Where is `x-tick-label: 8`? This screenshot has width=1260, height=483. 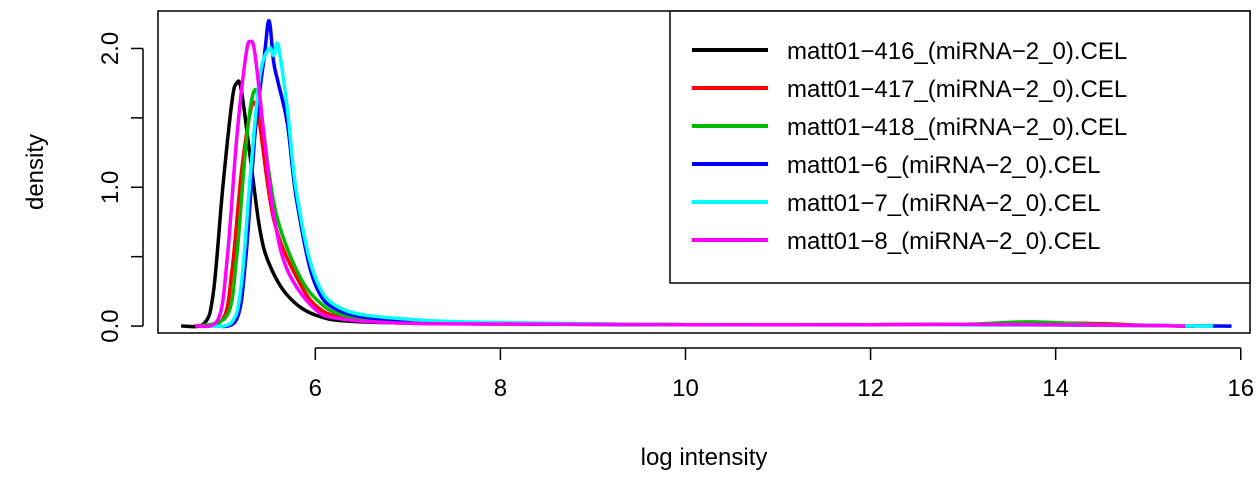
x-tick-label: 8 is located at coordinates (500, 388).